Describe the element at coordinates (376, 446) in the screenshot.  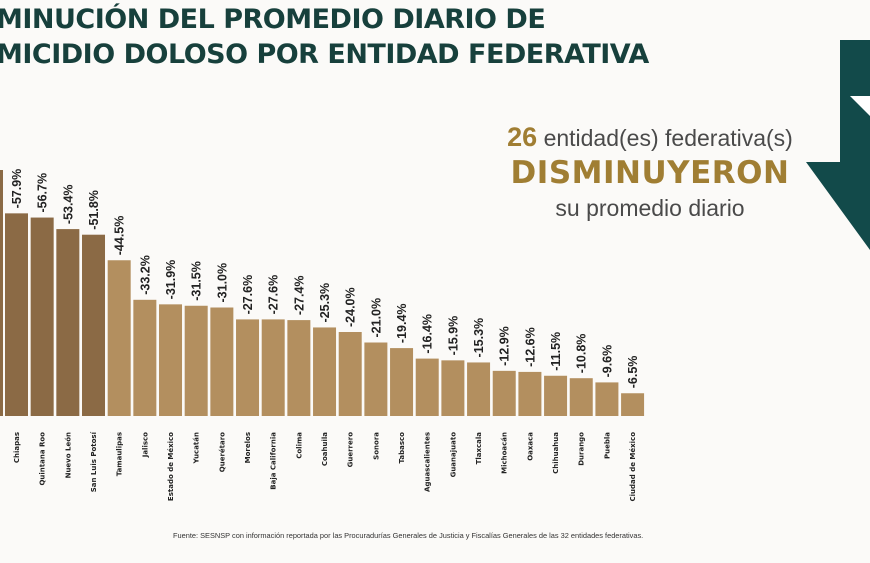
I see `category-label: Sonora` at that location.